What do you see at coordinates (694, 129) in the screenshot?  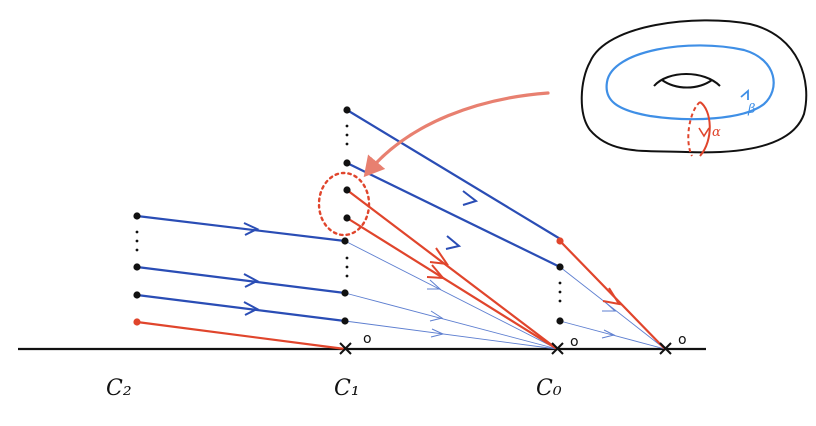 I see `alpha-cycle-back` at bounding box center [694, 129].